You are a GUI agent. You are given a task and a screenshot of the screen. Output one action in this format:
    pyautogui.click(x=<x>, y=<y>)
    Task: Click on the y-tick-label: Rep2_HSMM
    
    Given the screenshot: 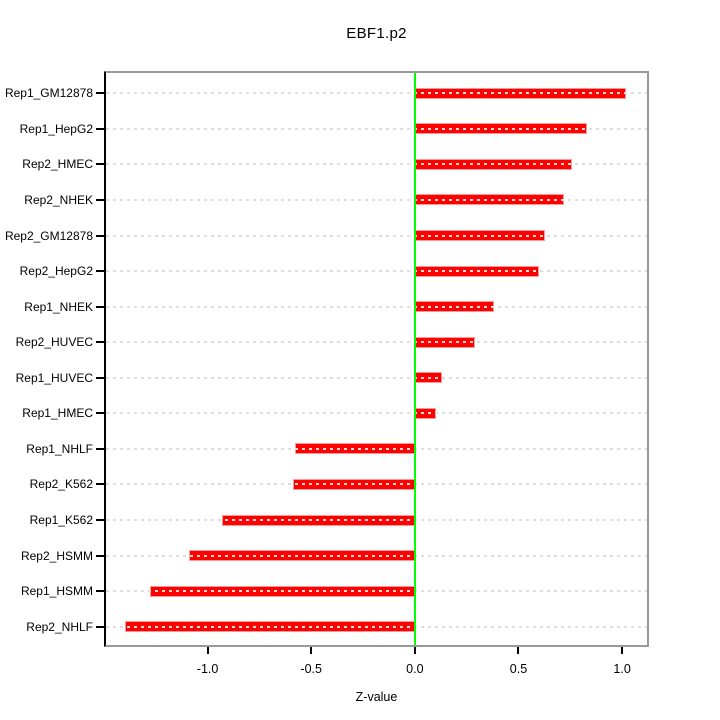 What is the action you would take?
    pyautogui.click(x=56, y=555)
    